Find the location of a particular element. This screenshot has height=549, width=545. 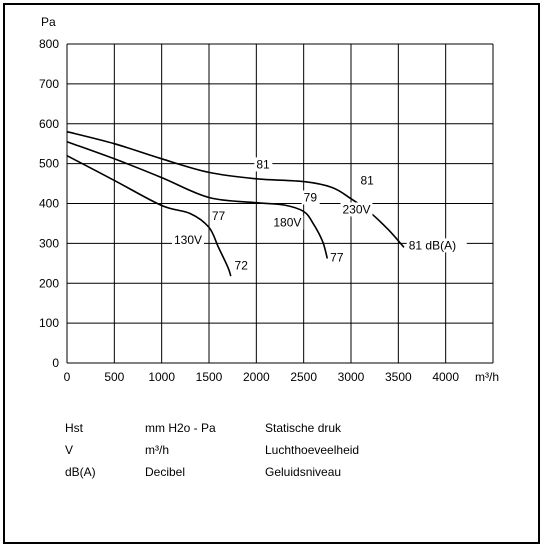

legend-unit: mm H2o - Pa is located at coordinates (180, 428).